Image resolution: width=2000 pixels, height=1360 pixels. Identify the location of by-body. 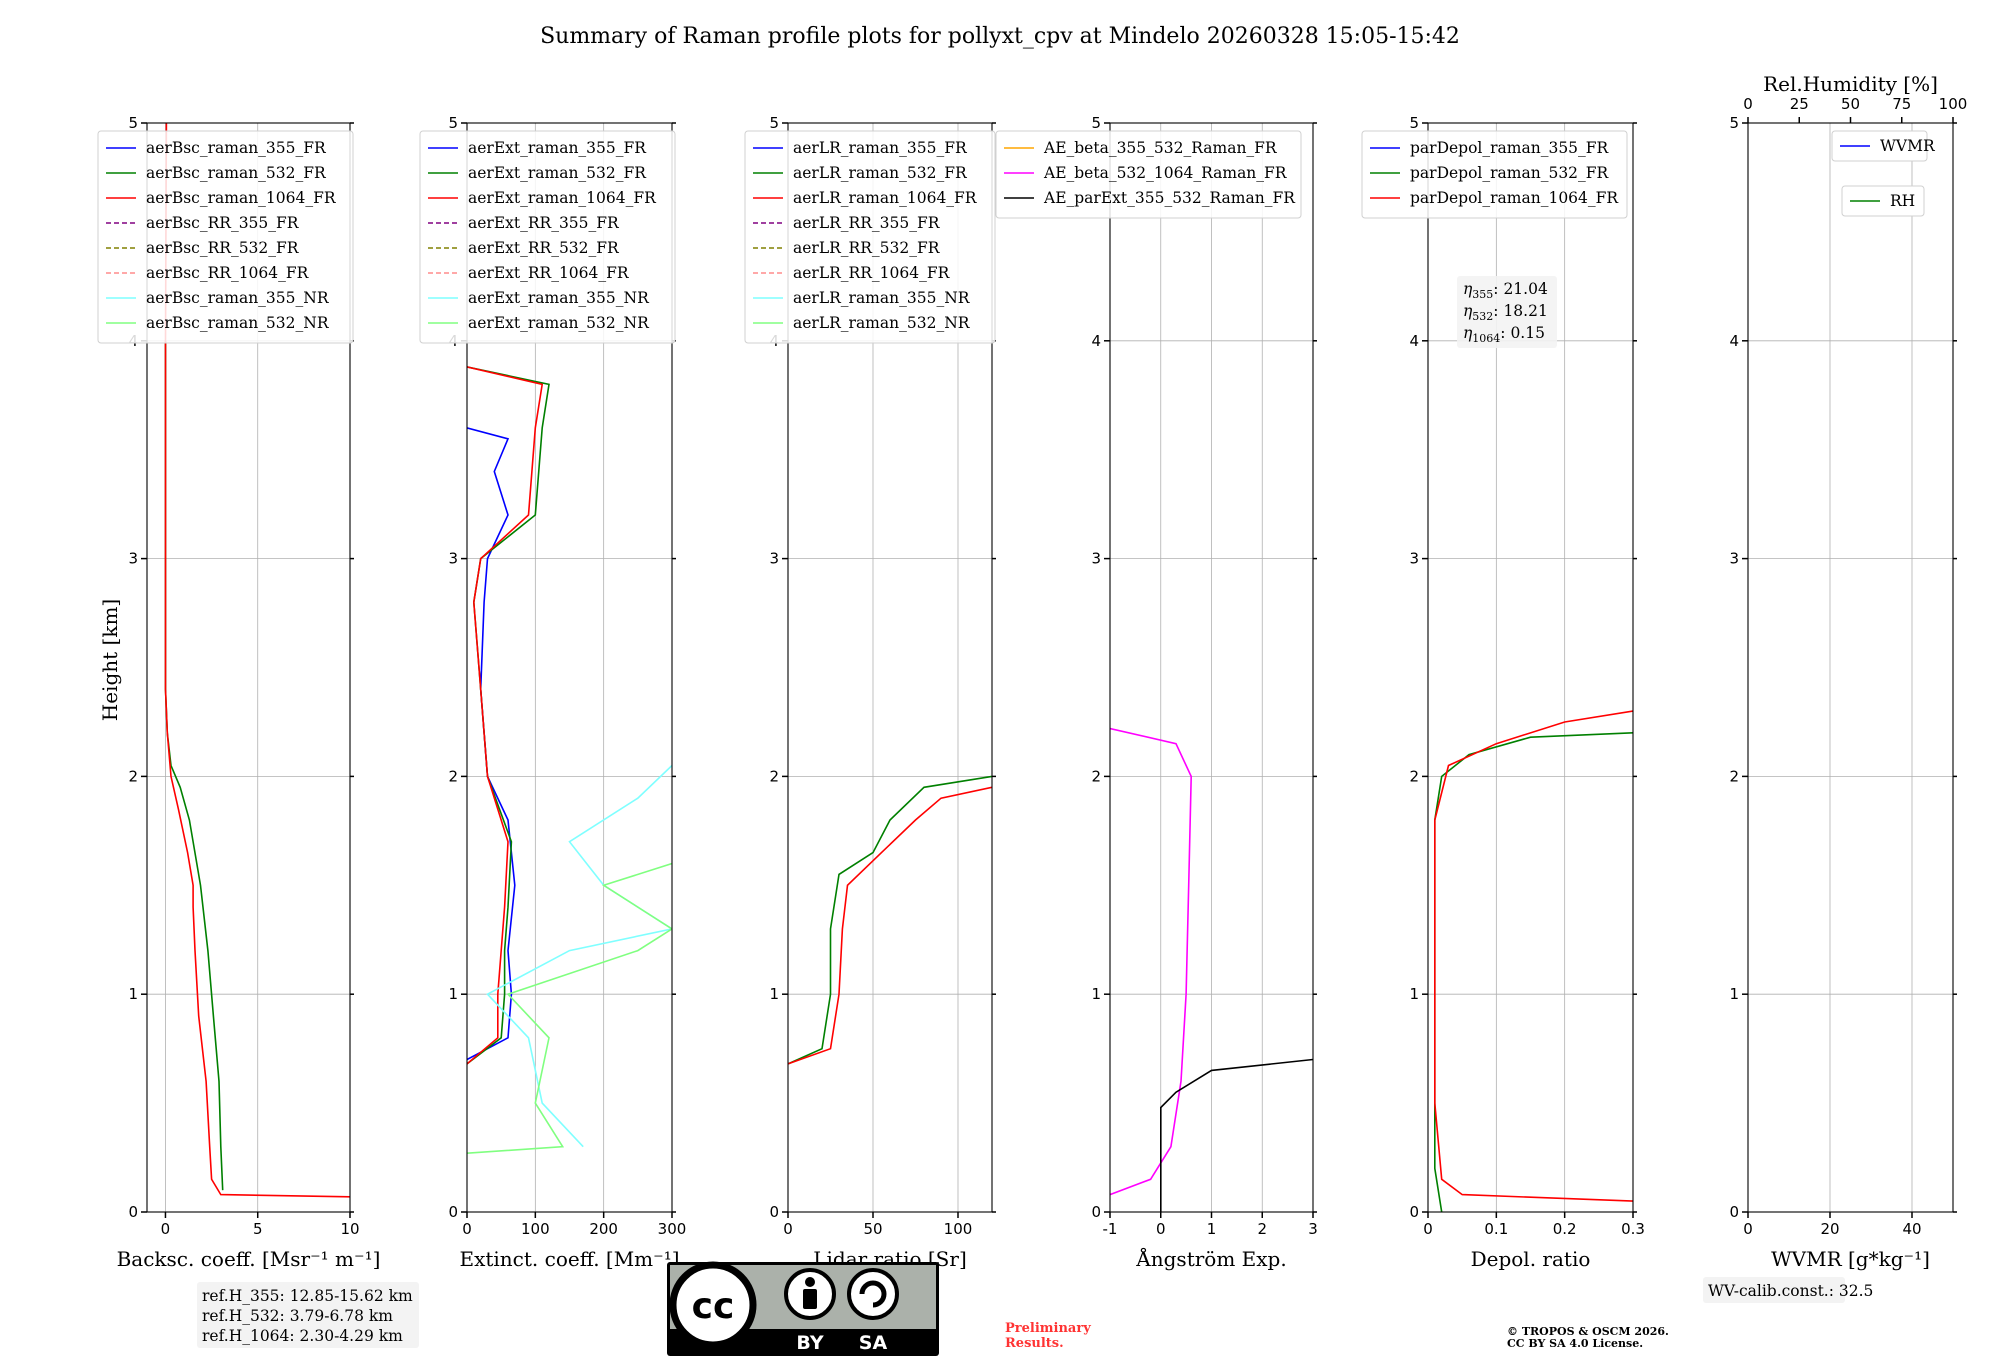
(810, 1299).